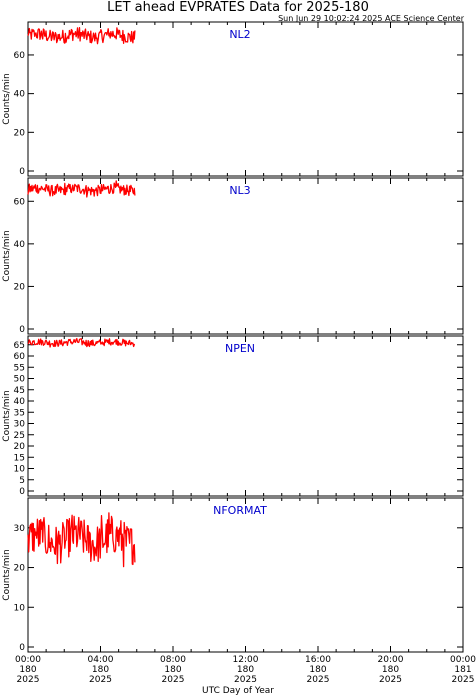  I want to click on y-tick-label: 50, so click(20, 380).